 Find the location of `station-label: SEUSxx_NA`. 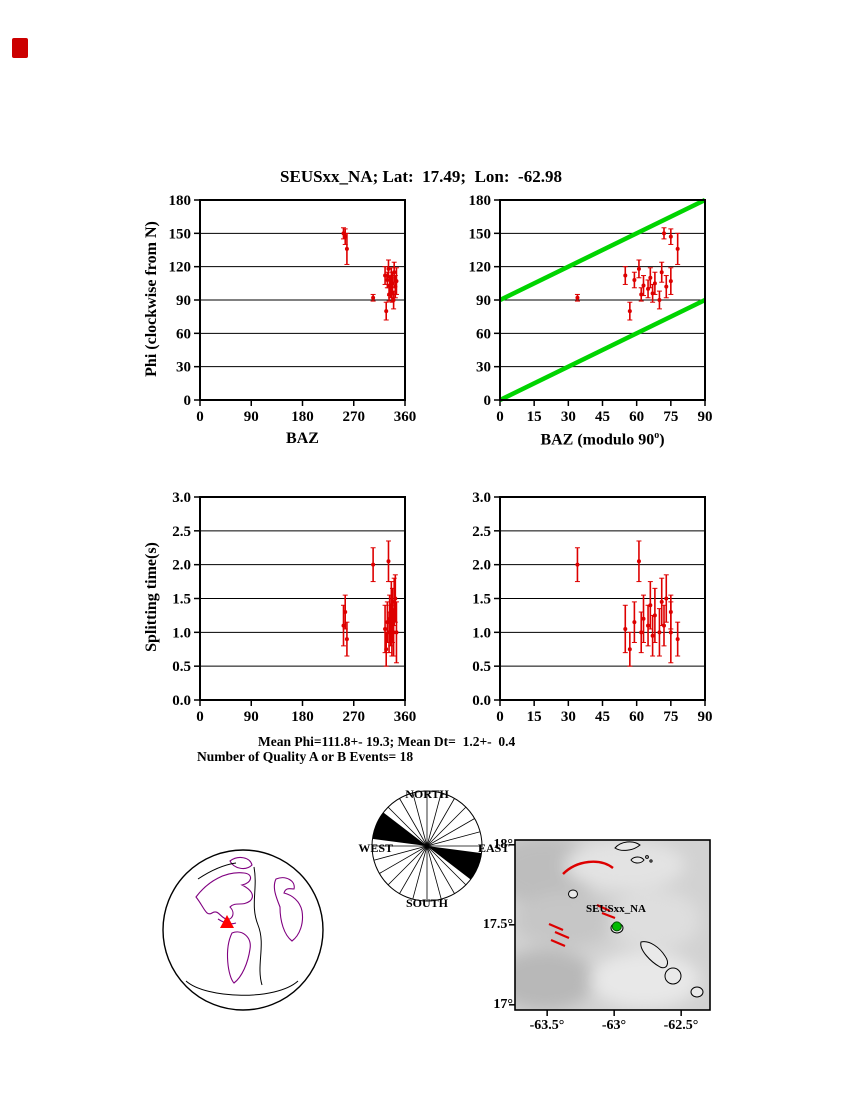

station-label: SEUSxx_NA is located at coordinates (616, 909).